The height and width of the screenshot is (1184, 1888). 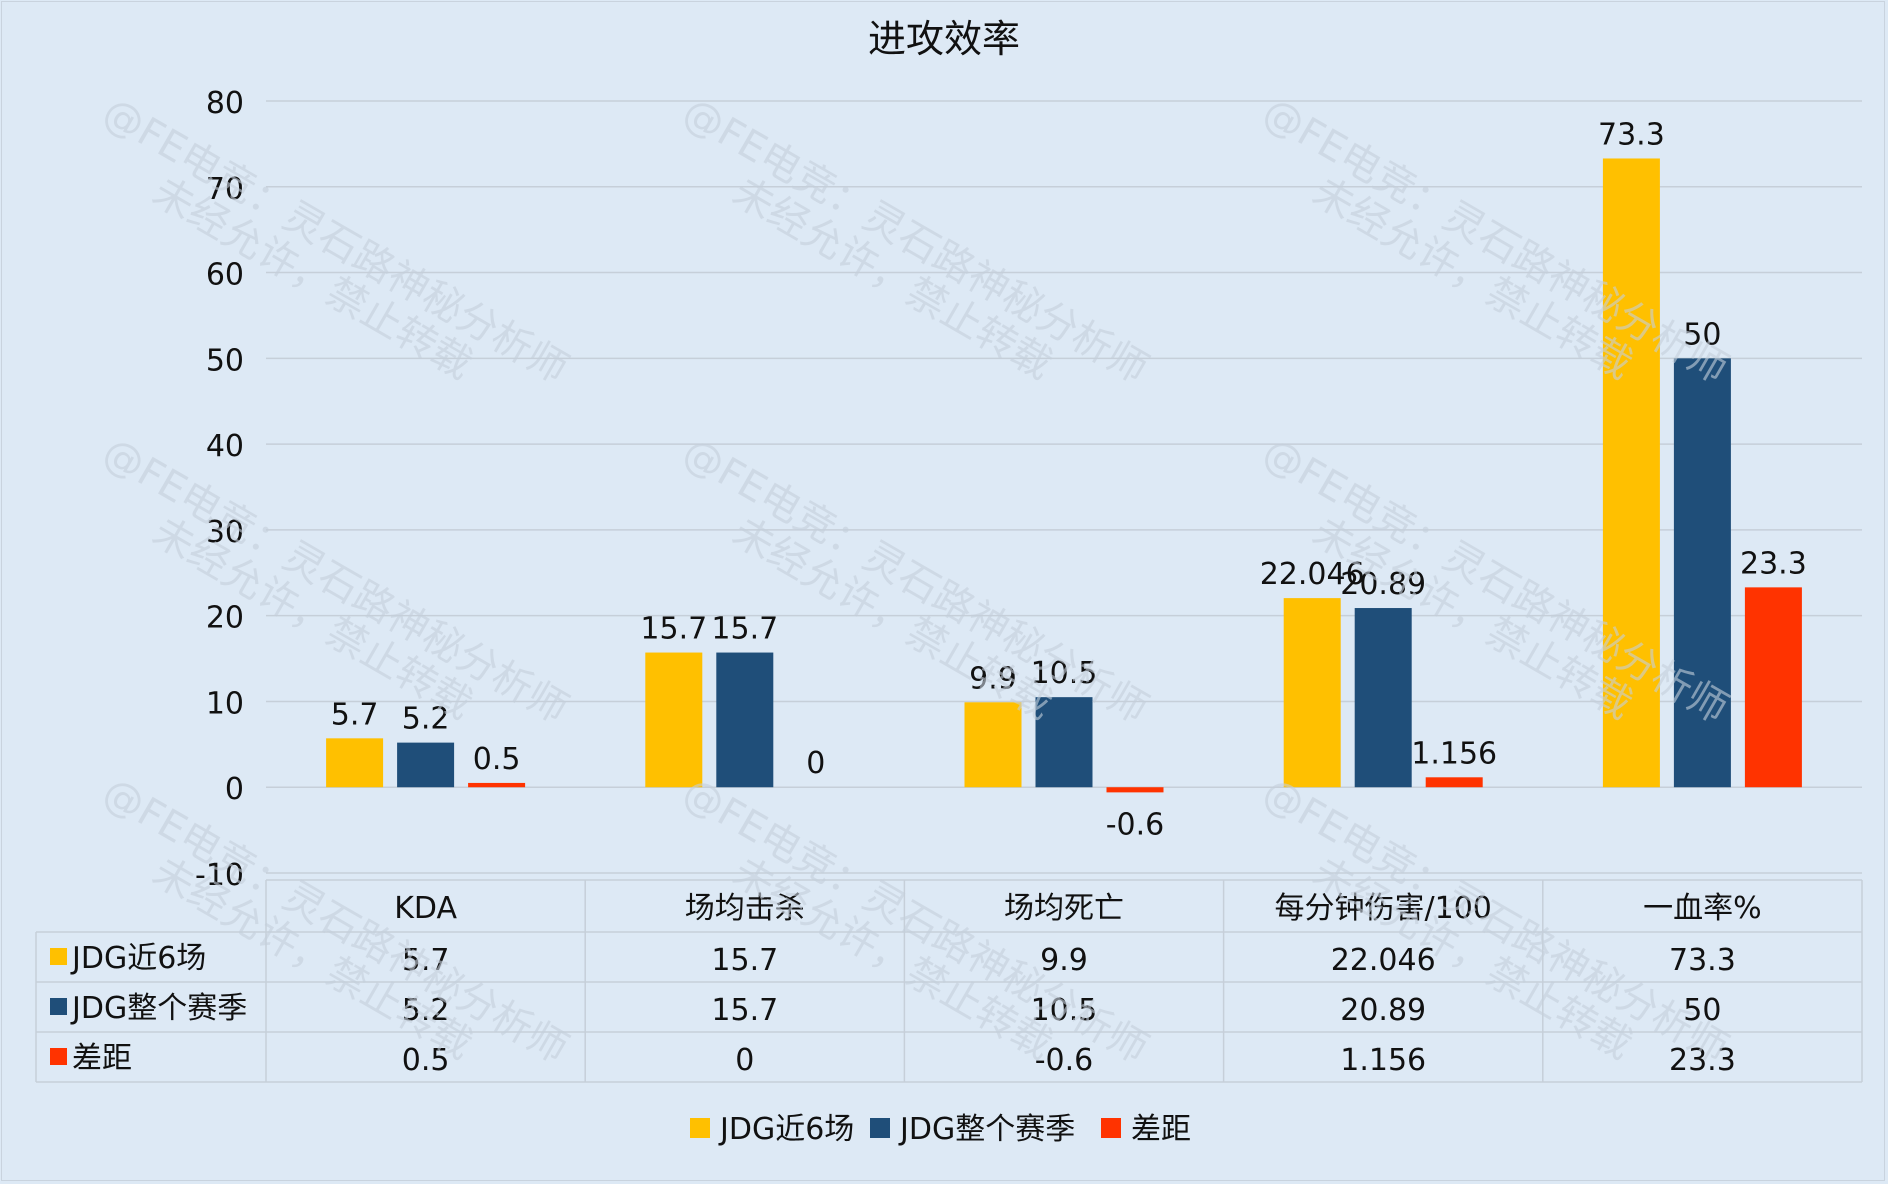 What do you see at coordinates (1702, 908) in the screenshot?
I see `x-category-label: 一血率%` at bounding box center [1702, 908].